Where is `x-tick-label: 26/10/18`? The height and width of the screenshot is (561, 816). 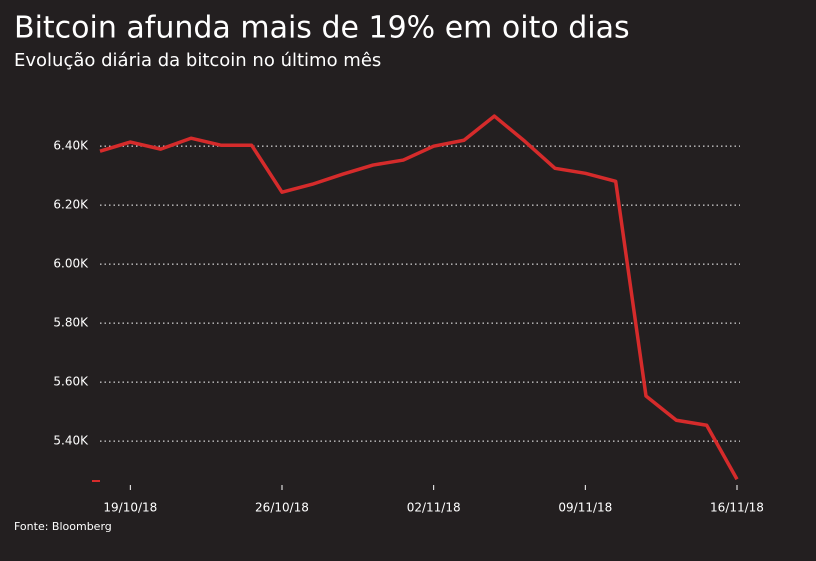
x-tick-label: 26/10/18 is located at coordinates (282, 508).